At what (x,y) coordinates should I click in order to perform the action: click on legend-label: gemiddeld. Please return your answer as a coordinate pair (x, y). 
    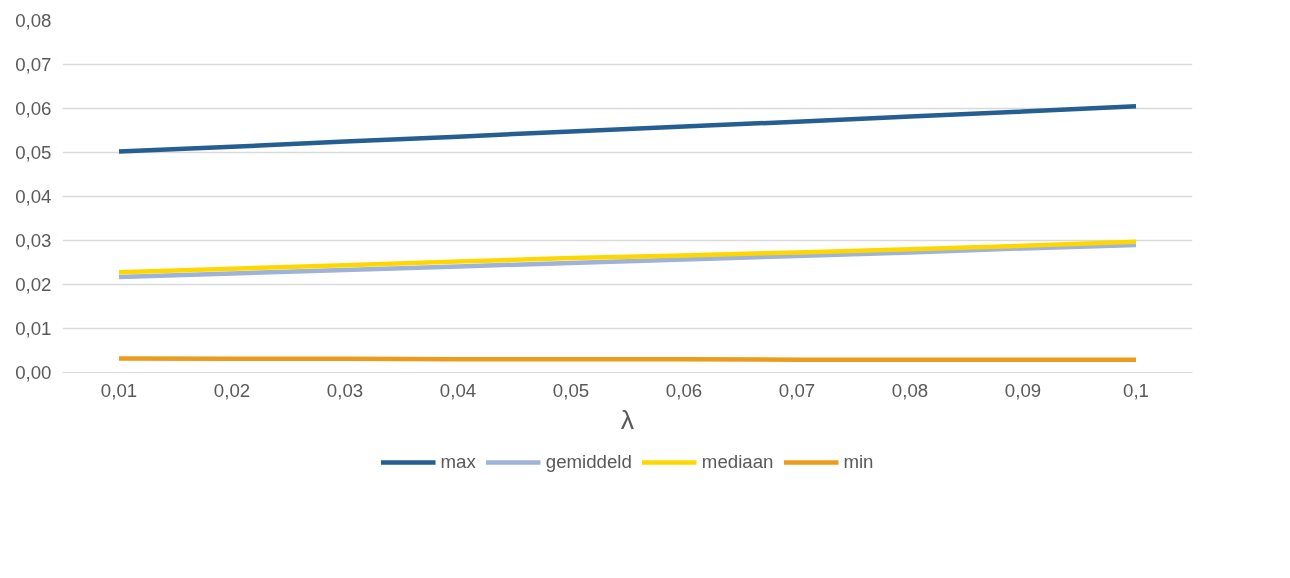
    Looking at the image, I should click on (588, 462).